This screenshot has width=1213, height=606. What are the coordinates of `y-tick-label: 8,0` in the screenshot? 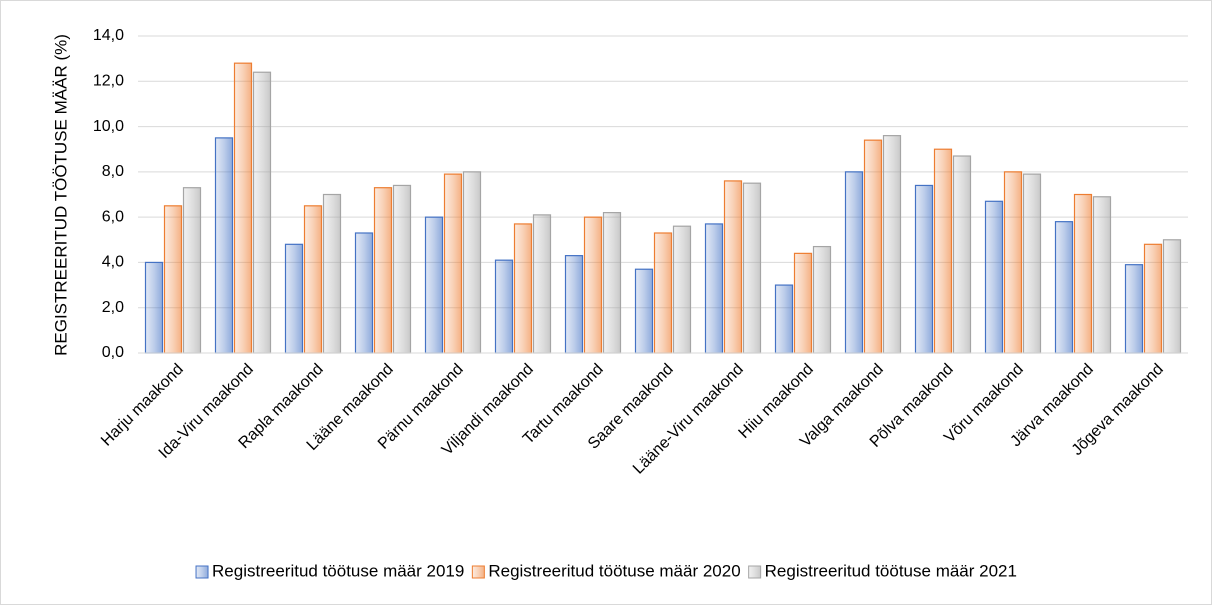 It's located at (113, 171).